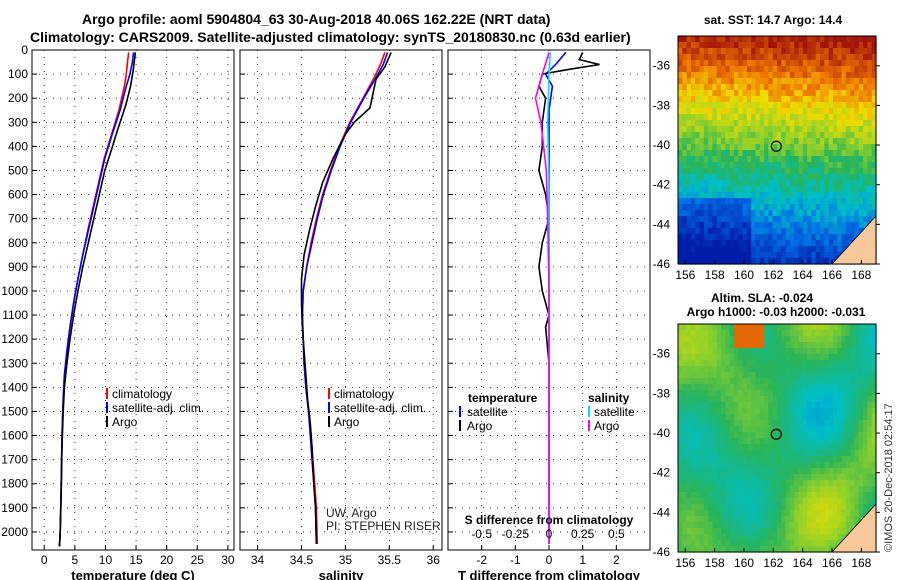  What do you see at coordinates (662, 224) in the screenshot?
I see `y-tick-label: -44` at bounding box center [662, 224].